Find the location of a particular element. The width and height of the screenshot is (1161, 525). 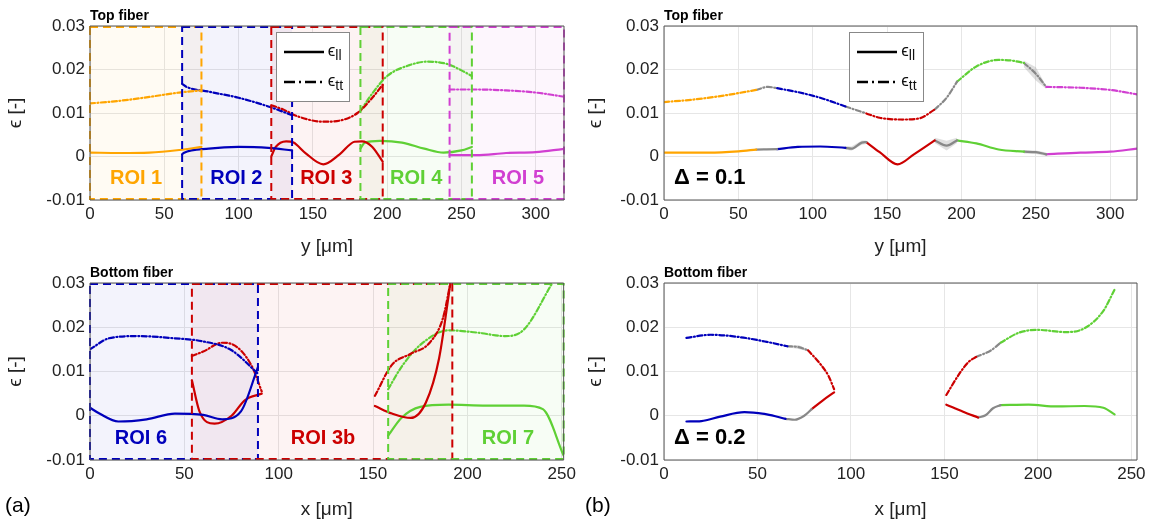

band-label: ROI 7 is located at coordinates (508, 436).